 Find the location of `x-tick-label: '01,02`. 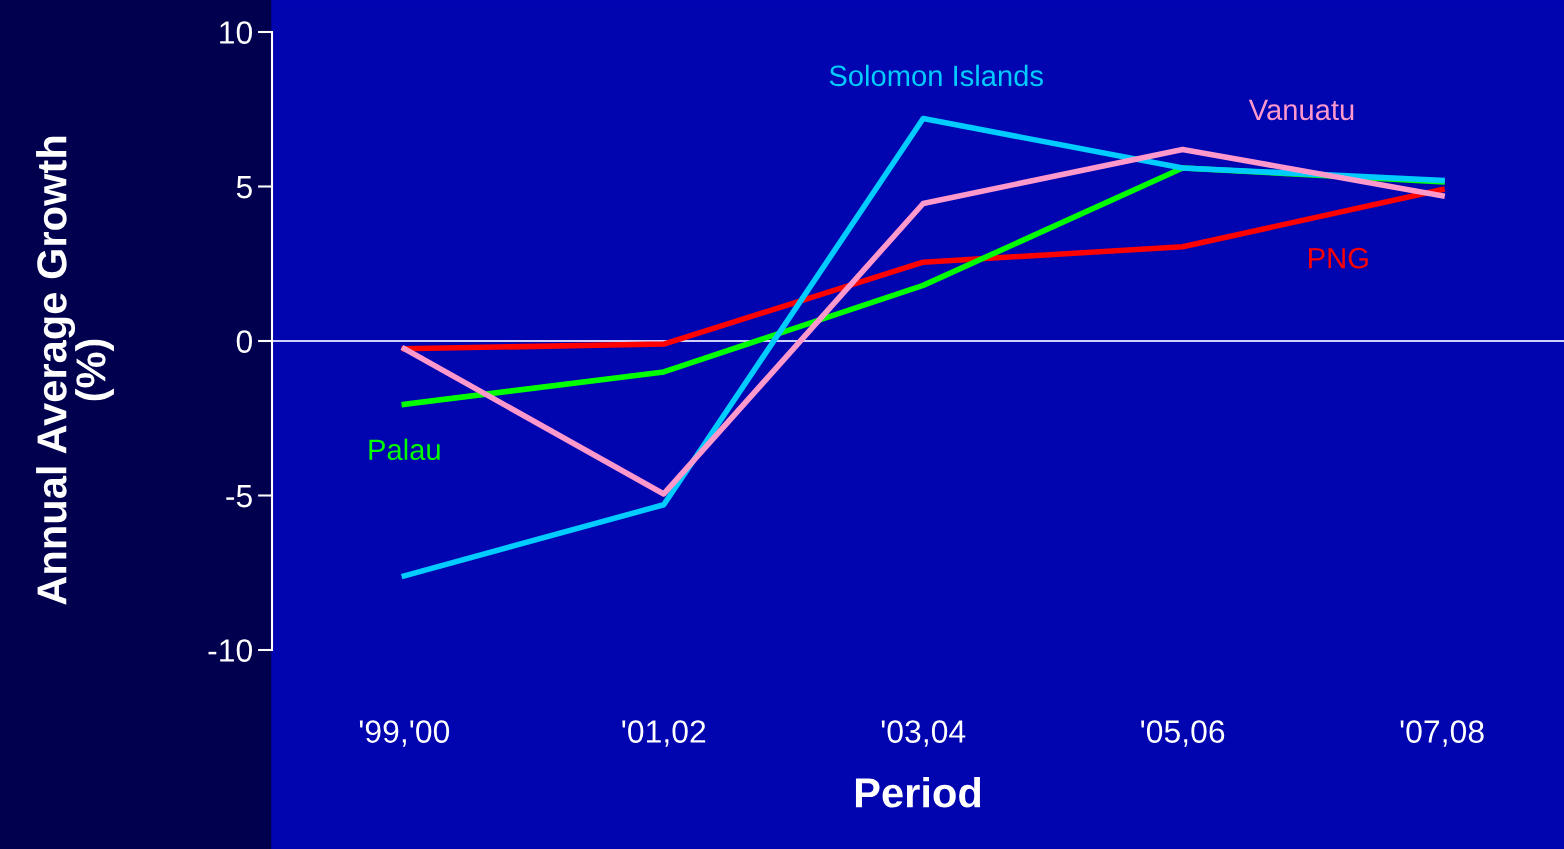

x-tick-label: '01,02 is located at coordinates (664, 733).